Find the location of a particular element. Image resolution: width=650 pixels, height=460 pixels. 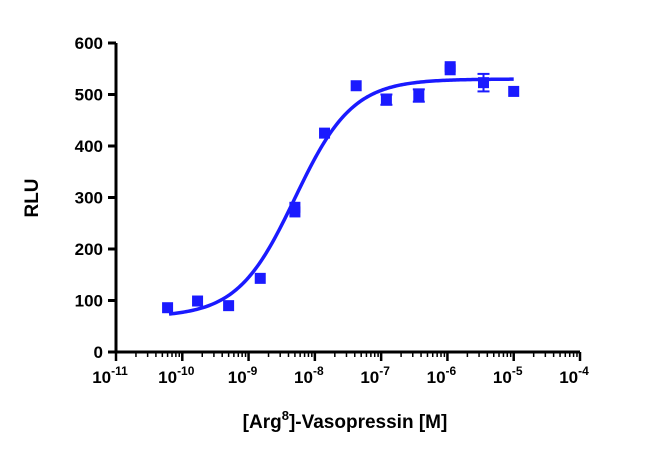

y-tick-label: 100 is located at coordinates (89, 301).